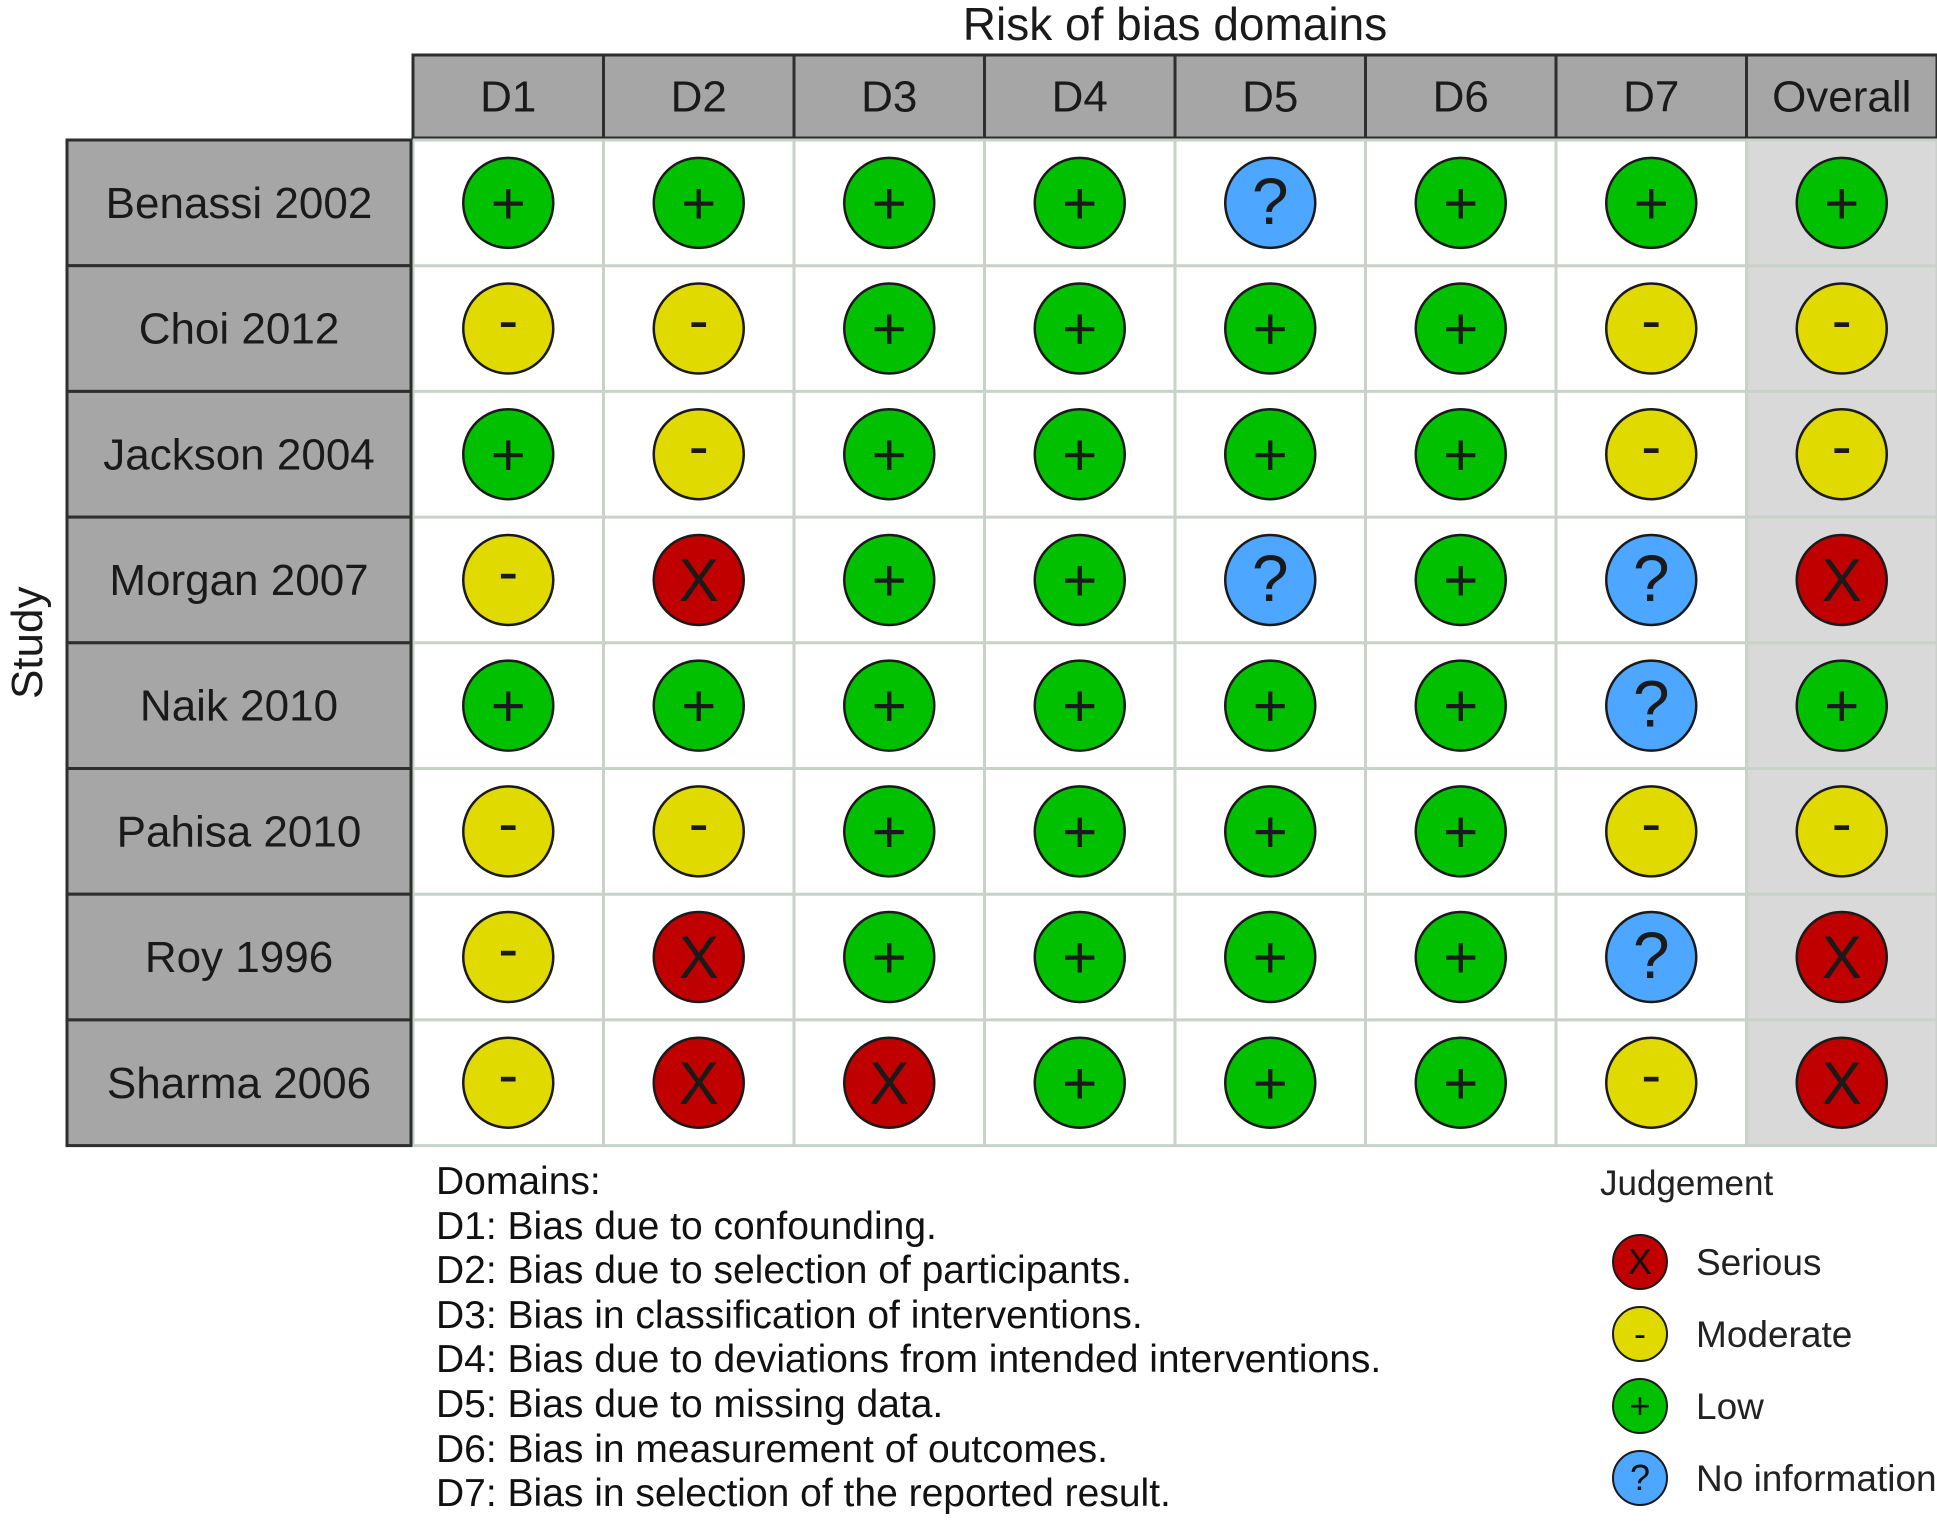 This screenshot has height=1522, width=1937. I want to click on judgement-symbol-serious: X, so click(1842, 957).